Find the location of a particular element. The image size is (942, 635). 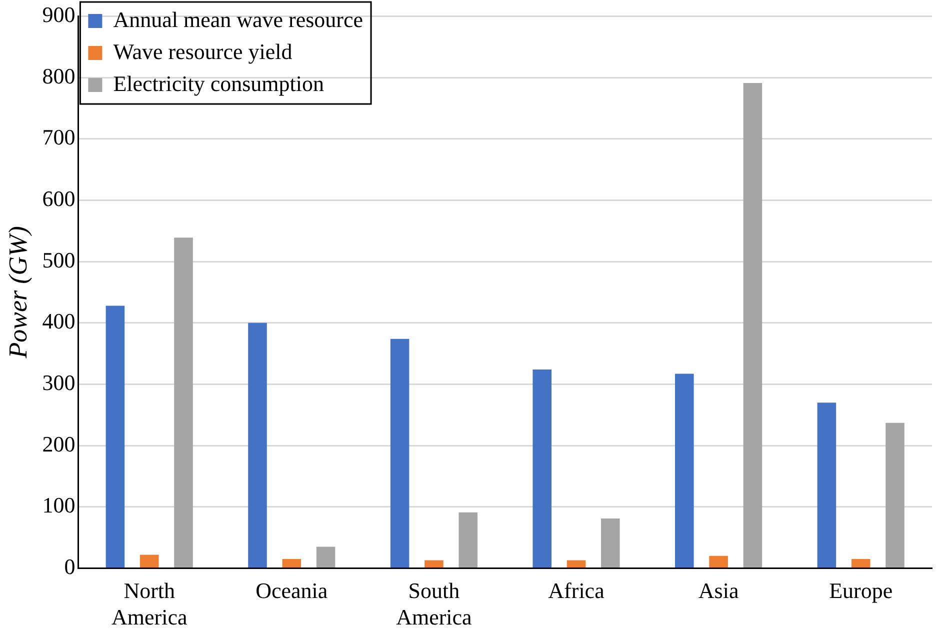

legend-label: Annual mean wave resource is located at coordinates (238, 19).